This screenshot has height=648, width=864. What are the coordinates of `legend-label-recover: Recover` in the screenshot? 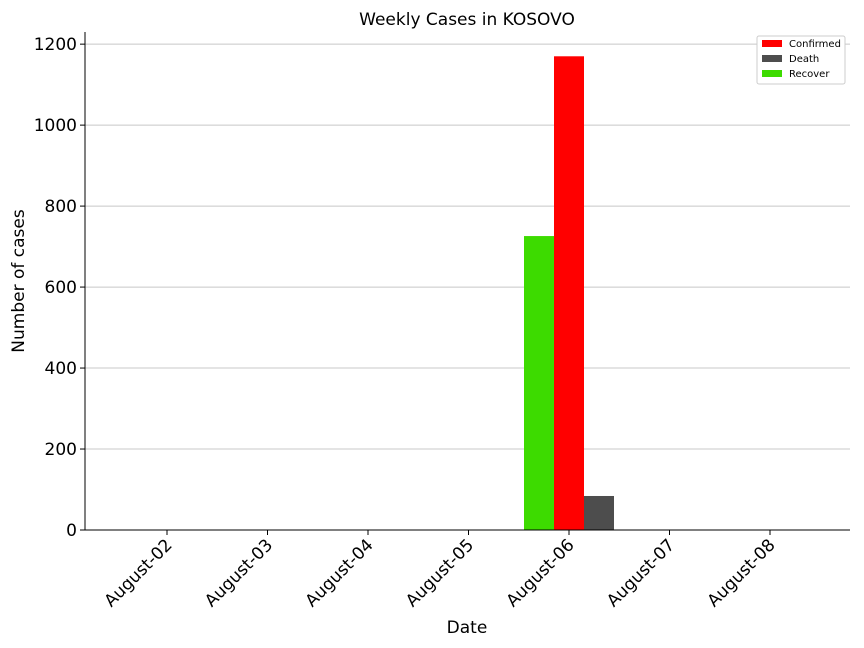 It's located at (809, 74).